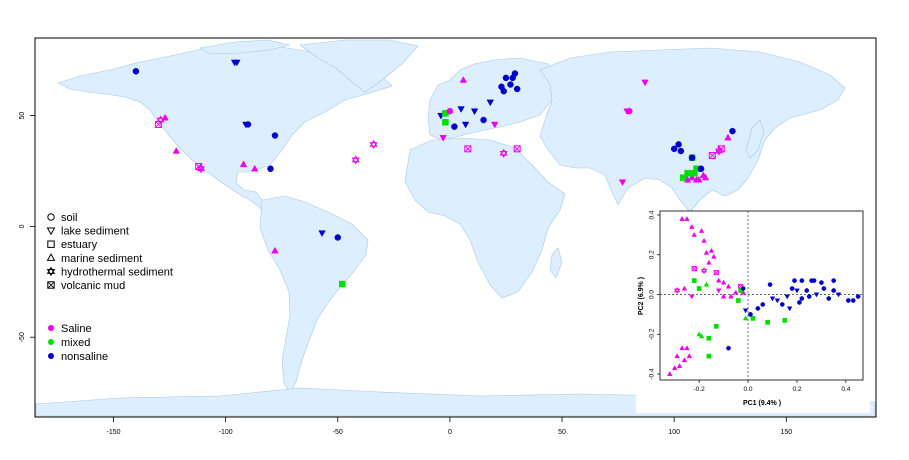  I want to click on legend-habitat-label: marine sediment, so click(101, 259).